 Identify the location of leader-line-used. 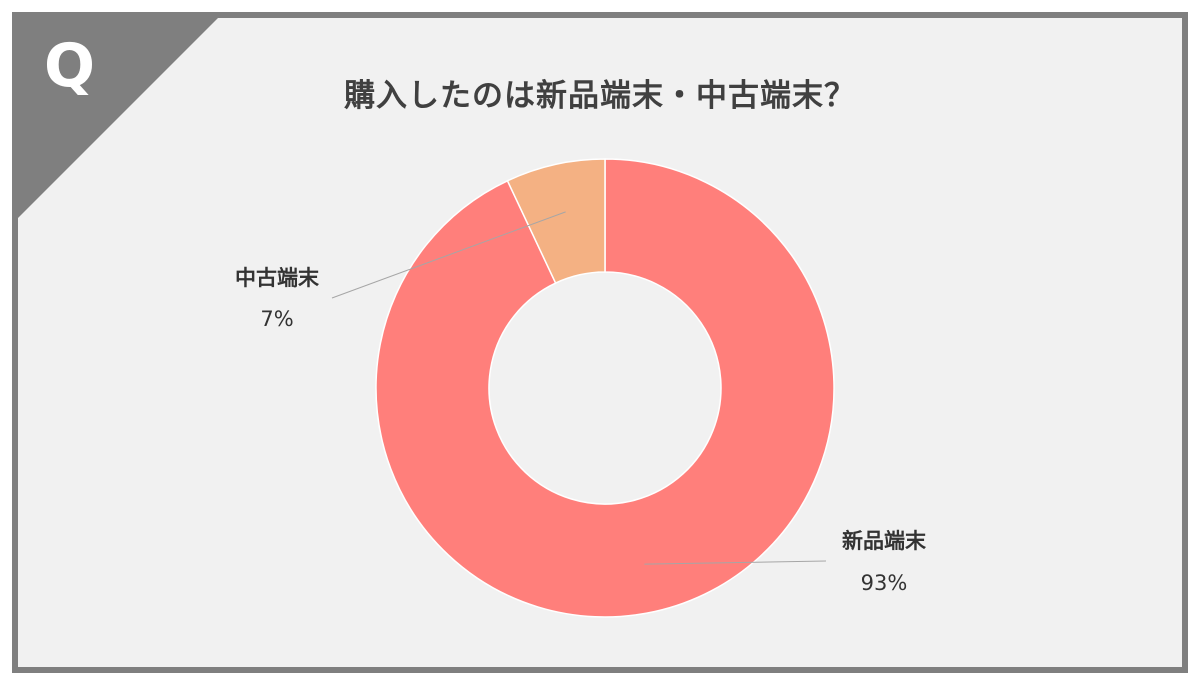
(448, 255).